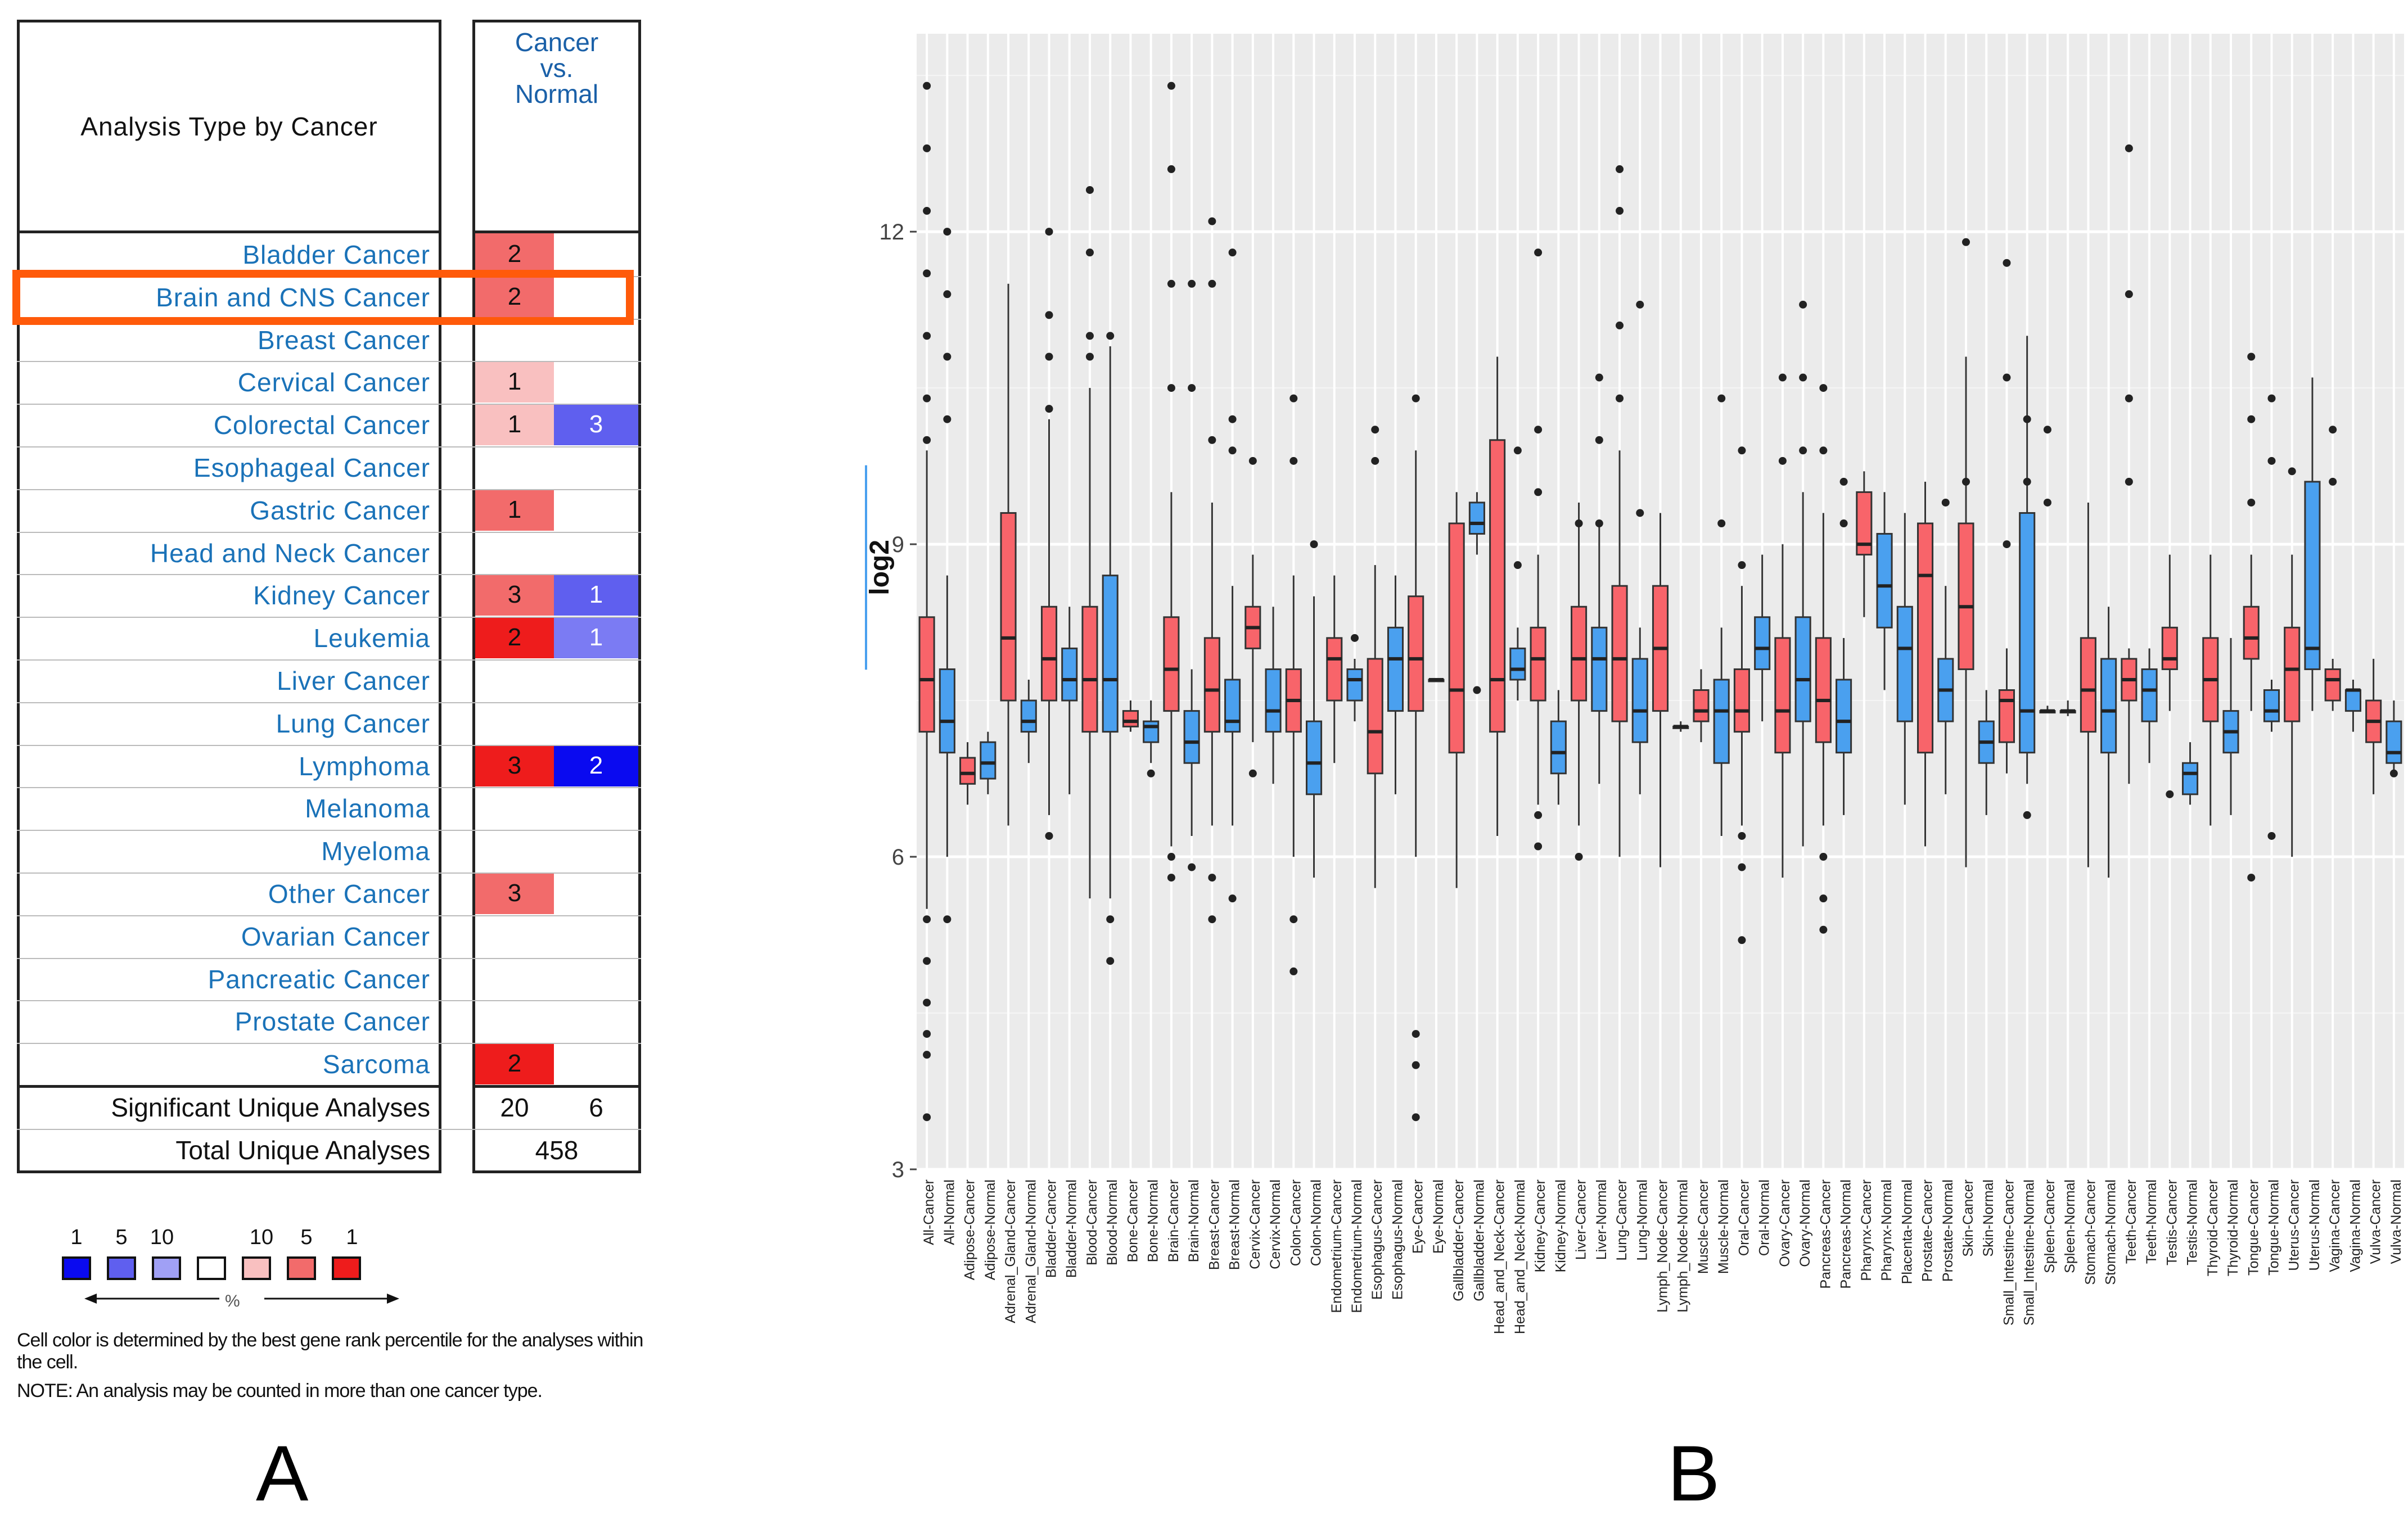 Image resolution: width=2408 pixels, height=1519 pixels. I want to click on cancer-type-link: Head and Neck Cancer, so click(290, 553).